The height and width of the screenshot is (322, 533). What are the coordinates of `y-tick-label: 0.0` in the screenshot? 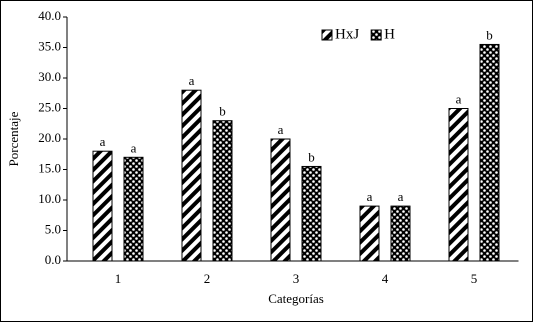 It's located at (53, 259).